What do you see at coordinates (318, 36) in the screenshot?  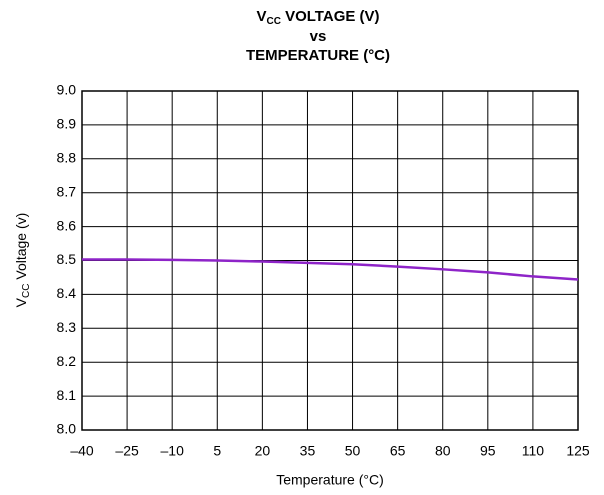 I see `chart-title: vs` at bounding box center [318, 36].